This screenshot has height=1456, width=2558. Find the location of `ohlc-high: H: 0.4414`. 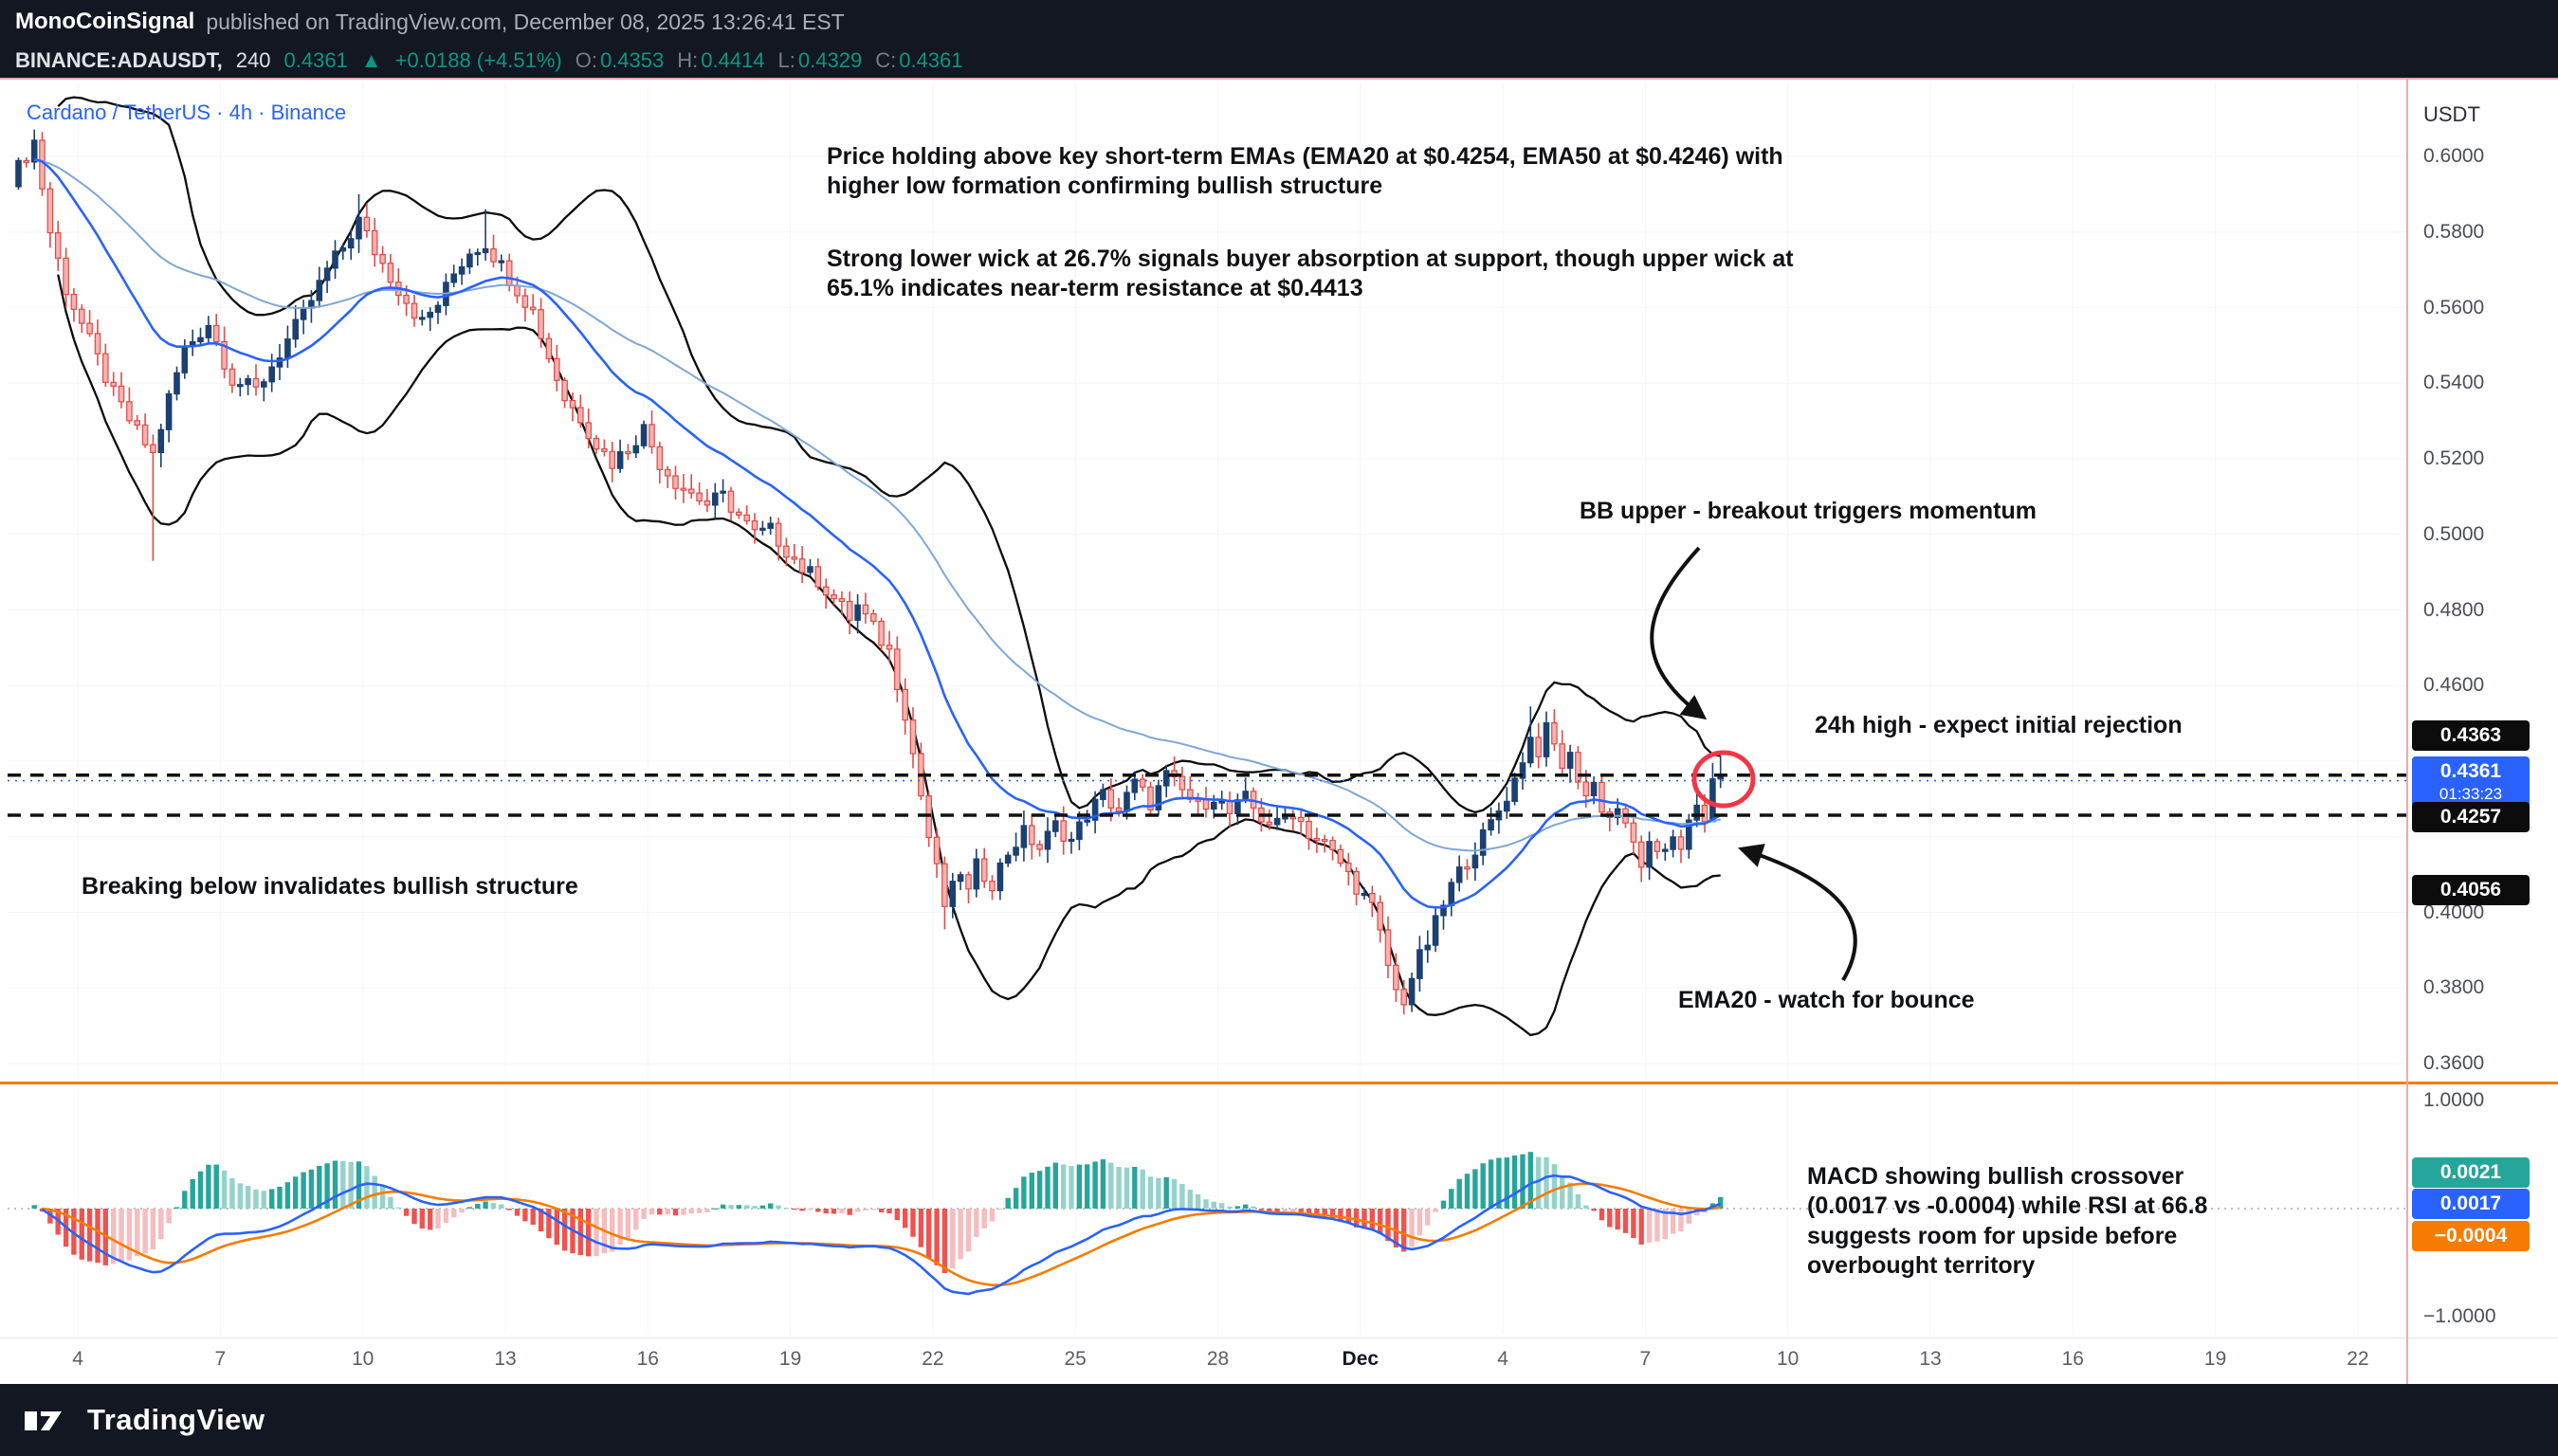

ohlc-high: H: 0.4414 is located at coordinates (720, 60).